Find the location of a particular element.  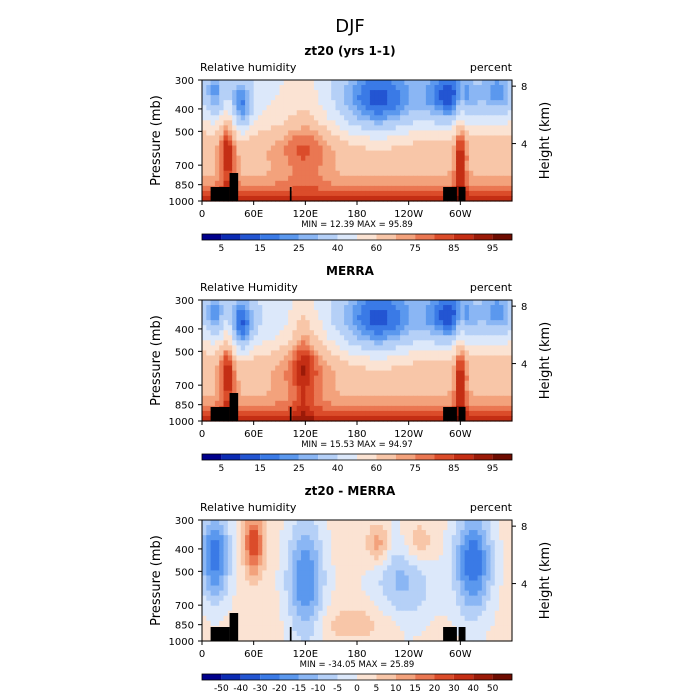

y-tick-label: 850 is located at coordinates (184, 186).